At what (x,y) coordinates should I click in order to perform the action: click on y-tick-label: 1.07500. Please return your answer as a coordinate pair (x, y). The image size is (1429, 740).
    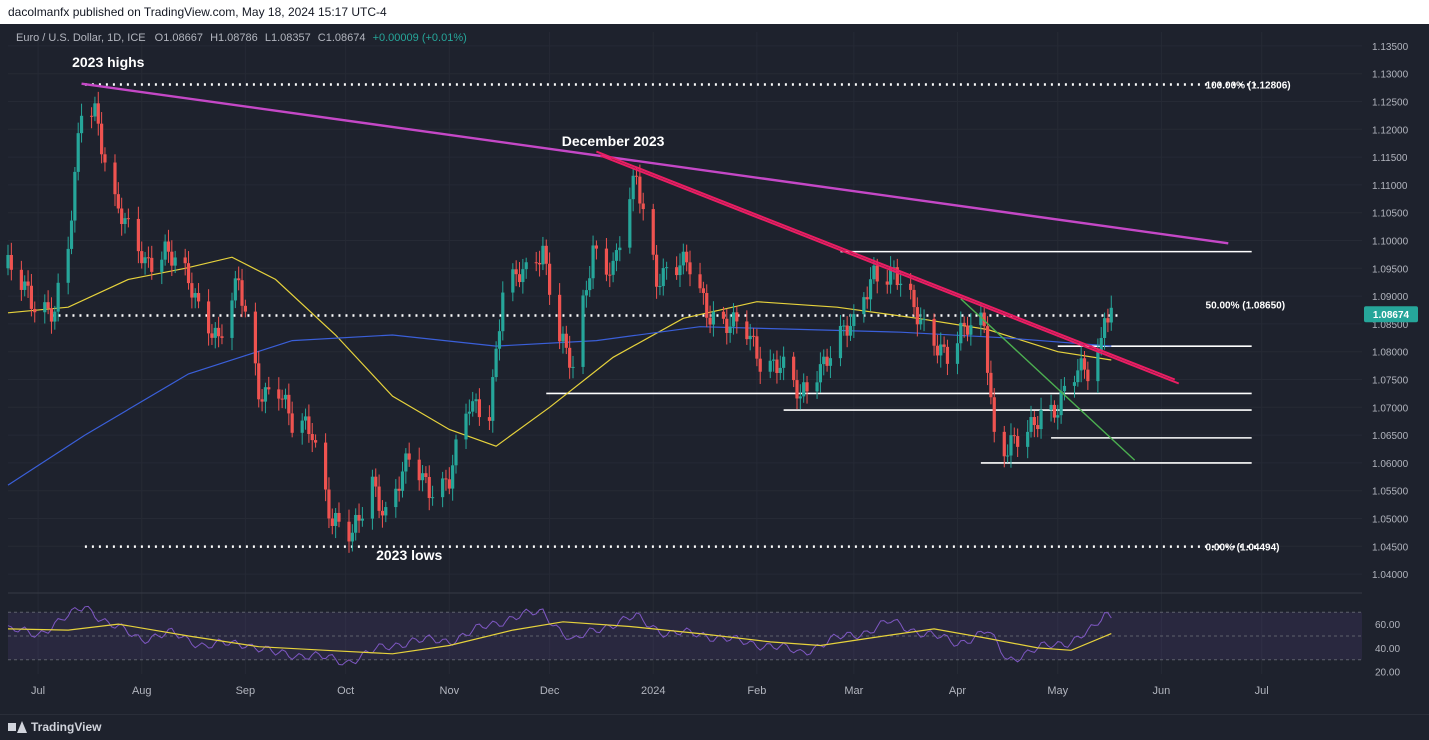
    Looking at the image, I should click on (1390, 381).